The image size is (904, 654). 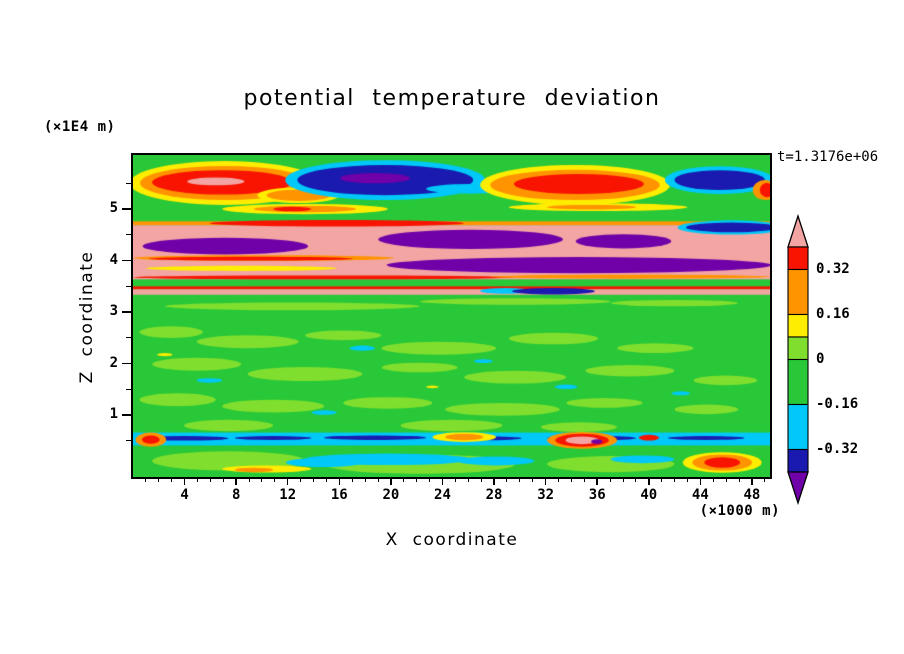 What do you see at coordinates (649, 495) in the screenshot?
I see `x-tick-label: 40` at bounding box center [649, 495].